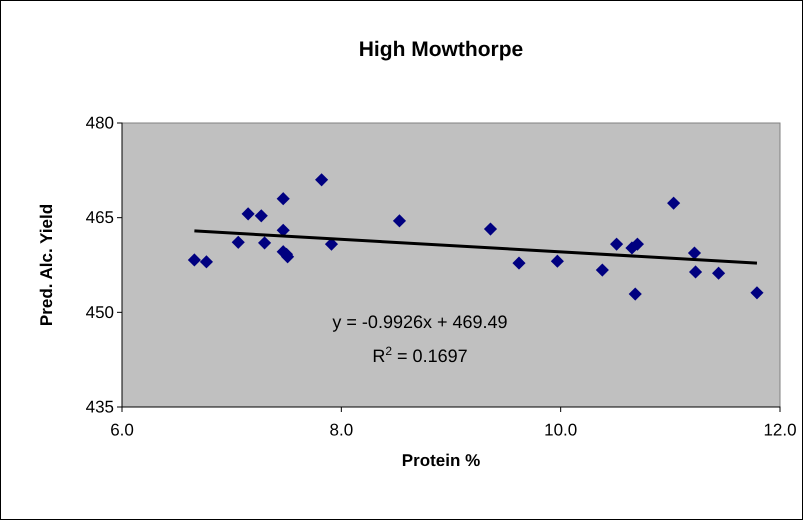 Image resolution: width=804 pixels, height=521 pixels. I want to click on chart-title: High Mowthorpe, so click(441, 49).